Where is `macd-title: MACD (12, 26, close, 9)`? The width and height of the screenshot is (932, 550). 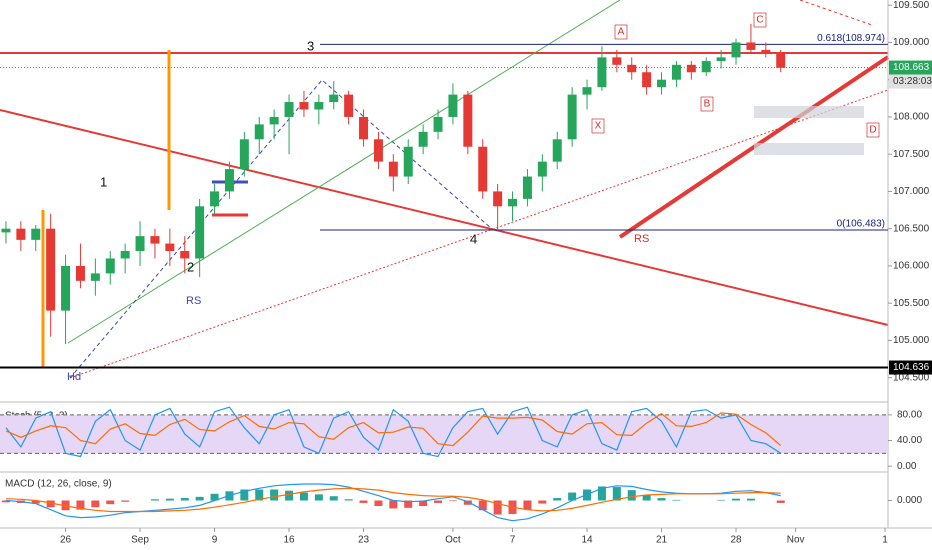 macd-title: MACD (12, 26, close, 9) is located at coordinates (58, 484).